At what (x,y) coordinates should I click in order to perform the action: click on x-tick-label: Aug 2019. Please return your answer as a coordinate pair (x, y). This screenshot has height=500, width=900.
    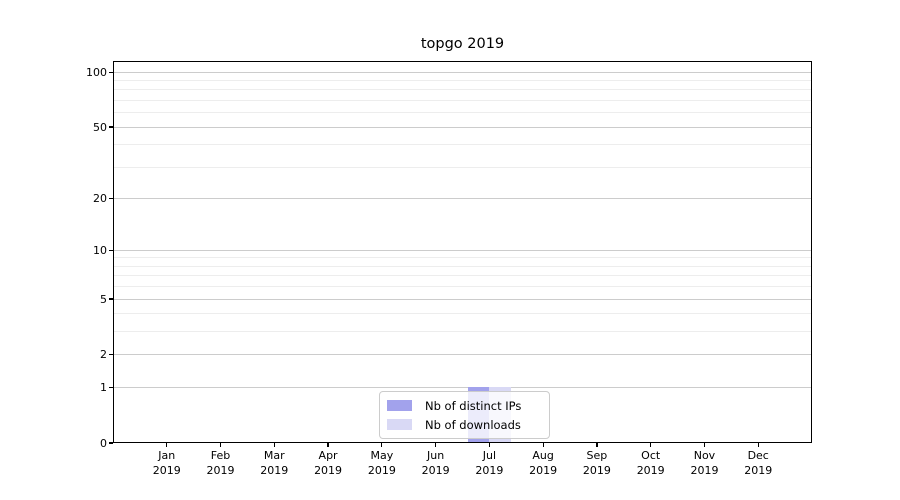
    Looking at the image, I should click on (543, 463).